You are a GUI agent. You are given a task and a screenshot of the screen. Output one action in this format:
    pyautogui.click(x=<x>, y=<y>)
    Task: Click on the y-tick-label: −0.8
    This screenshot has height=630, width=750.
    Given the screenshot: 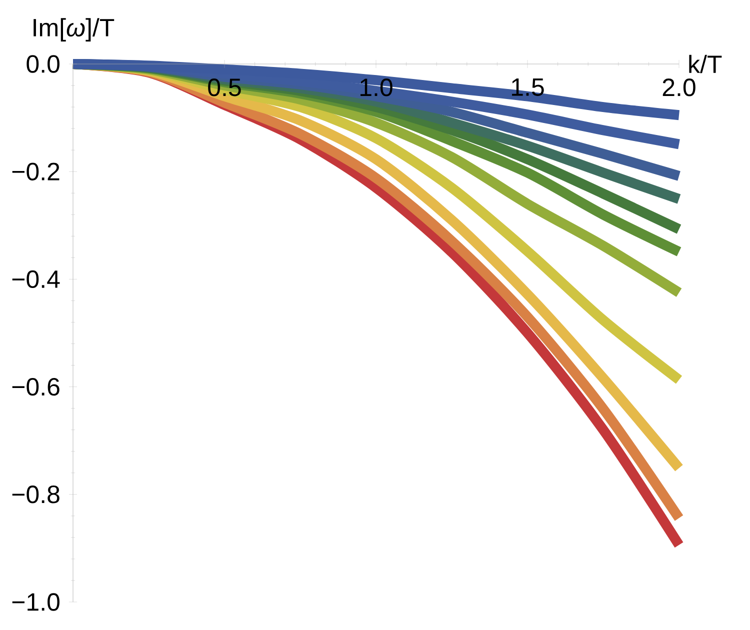 What is the action you would take?
    pyautogui.click(x=36, y=495)
    